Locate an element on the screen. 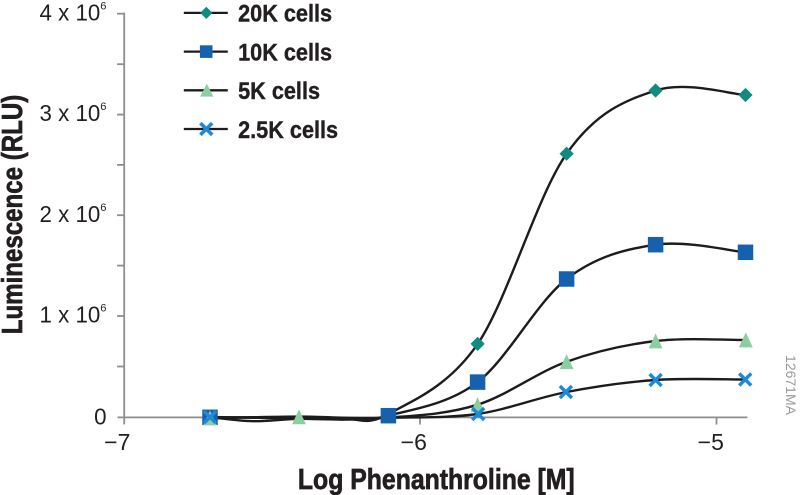 The height and width of the screenshot is (495, 800). svg-text: 3 x 10⁶ is located at coordinates (73, 113).